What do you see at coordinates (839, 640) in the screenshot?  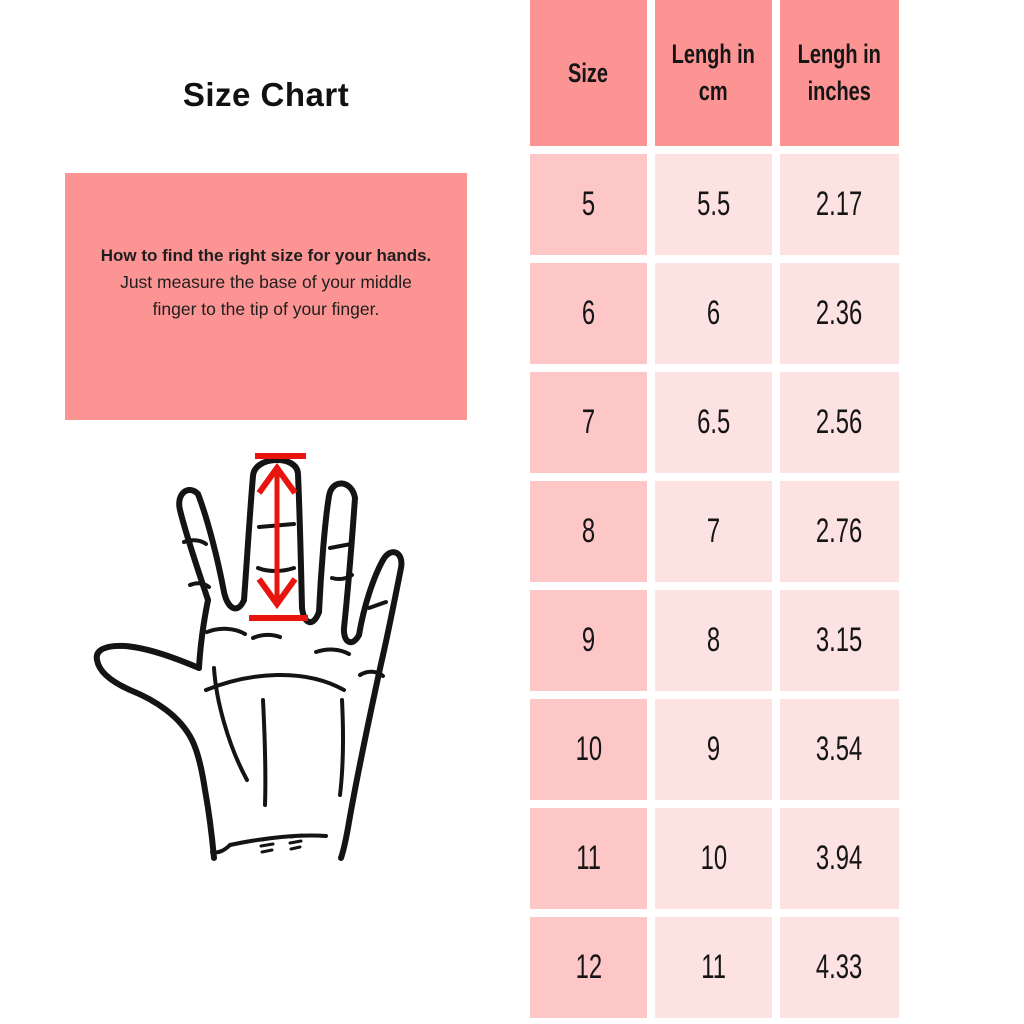 I see `length-value-cell: 3.15` at bounding box center [839, 640].